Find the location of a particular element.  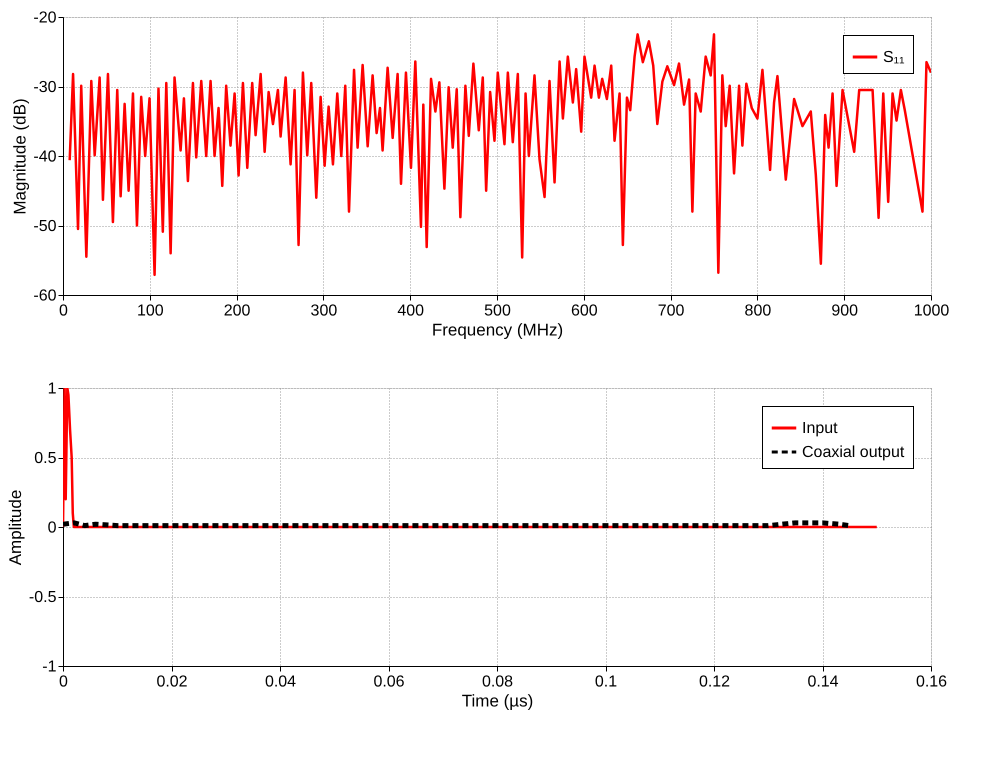

y-tick-label: -40 is located at coordinates (45, 157).